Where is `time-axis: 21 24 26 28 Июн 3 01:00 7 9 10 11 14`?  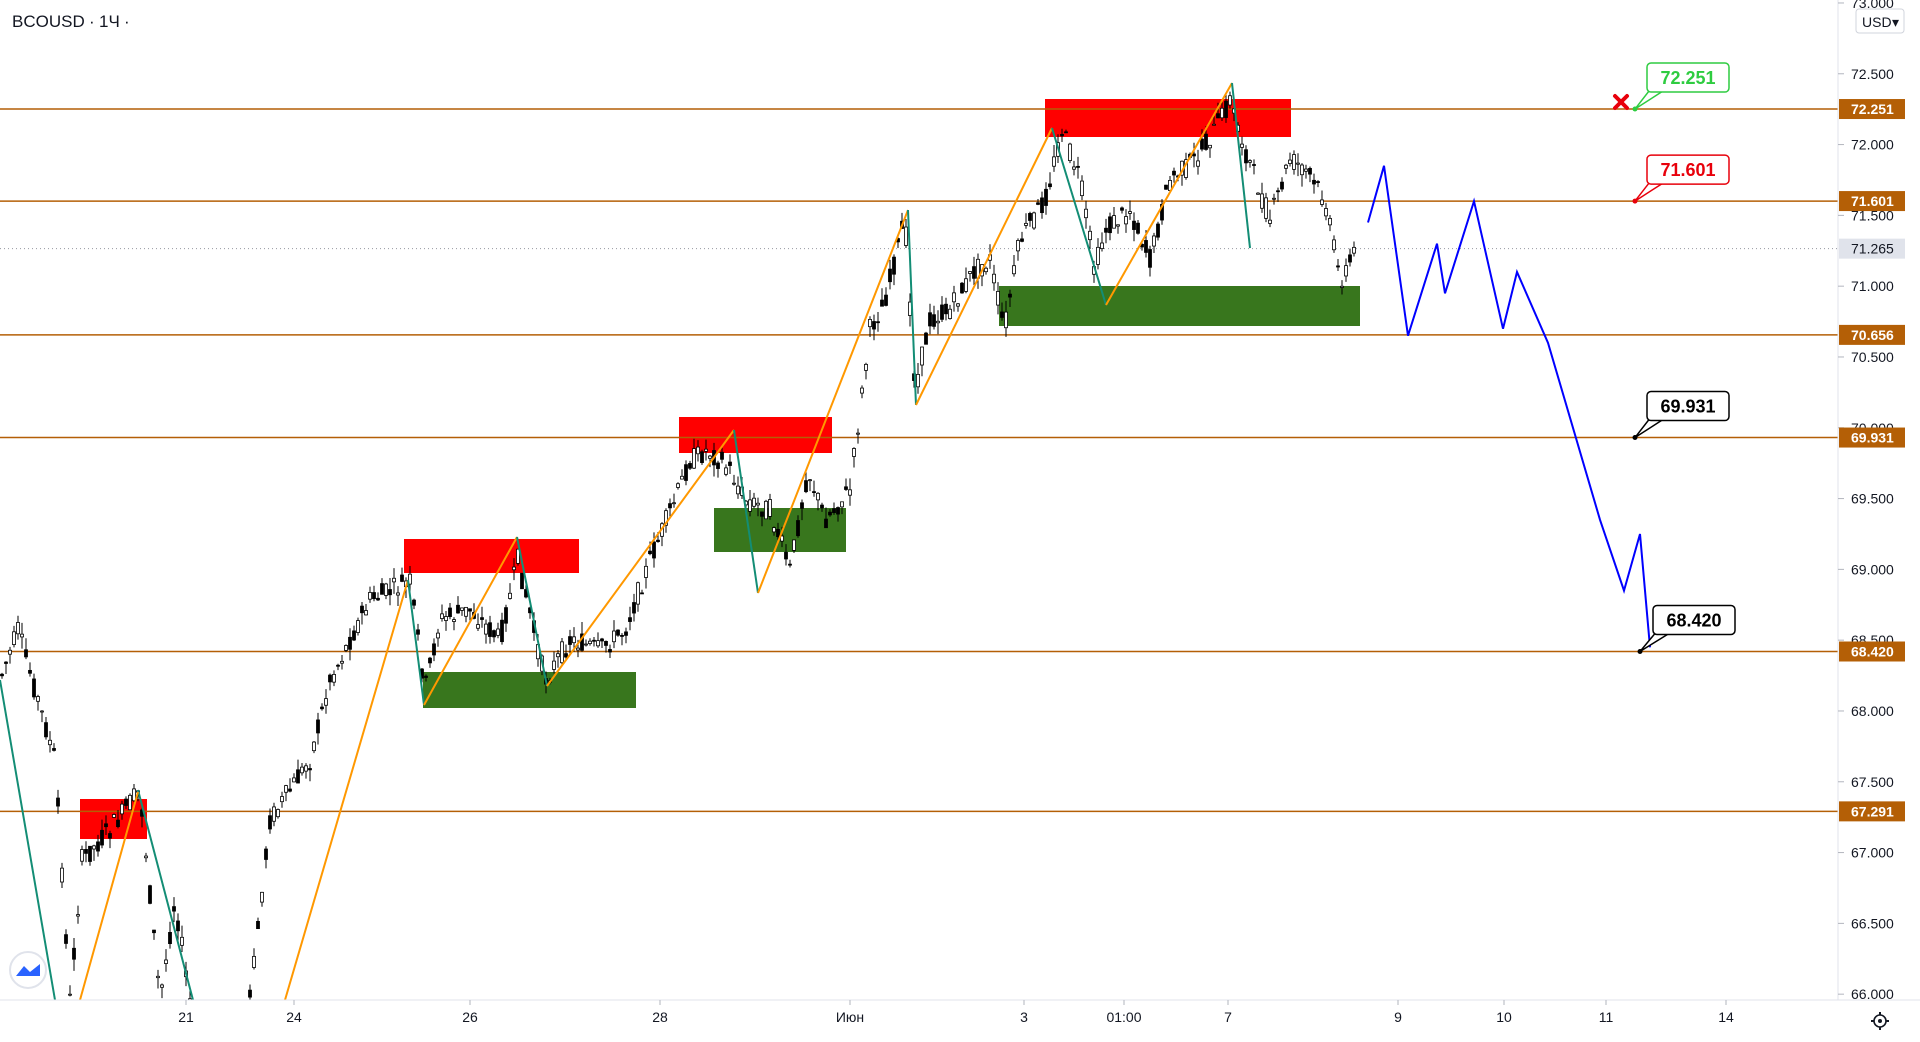 time-axis: 21 24 26 28 Июн 3 01:00 7 9 10 11 14 is located at coordinates (960, 1020).